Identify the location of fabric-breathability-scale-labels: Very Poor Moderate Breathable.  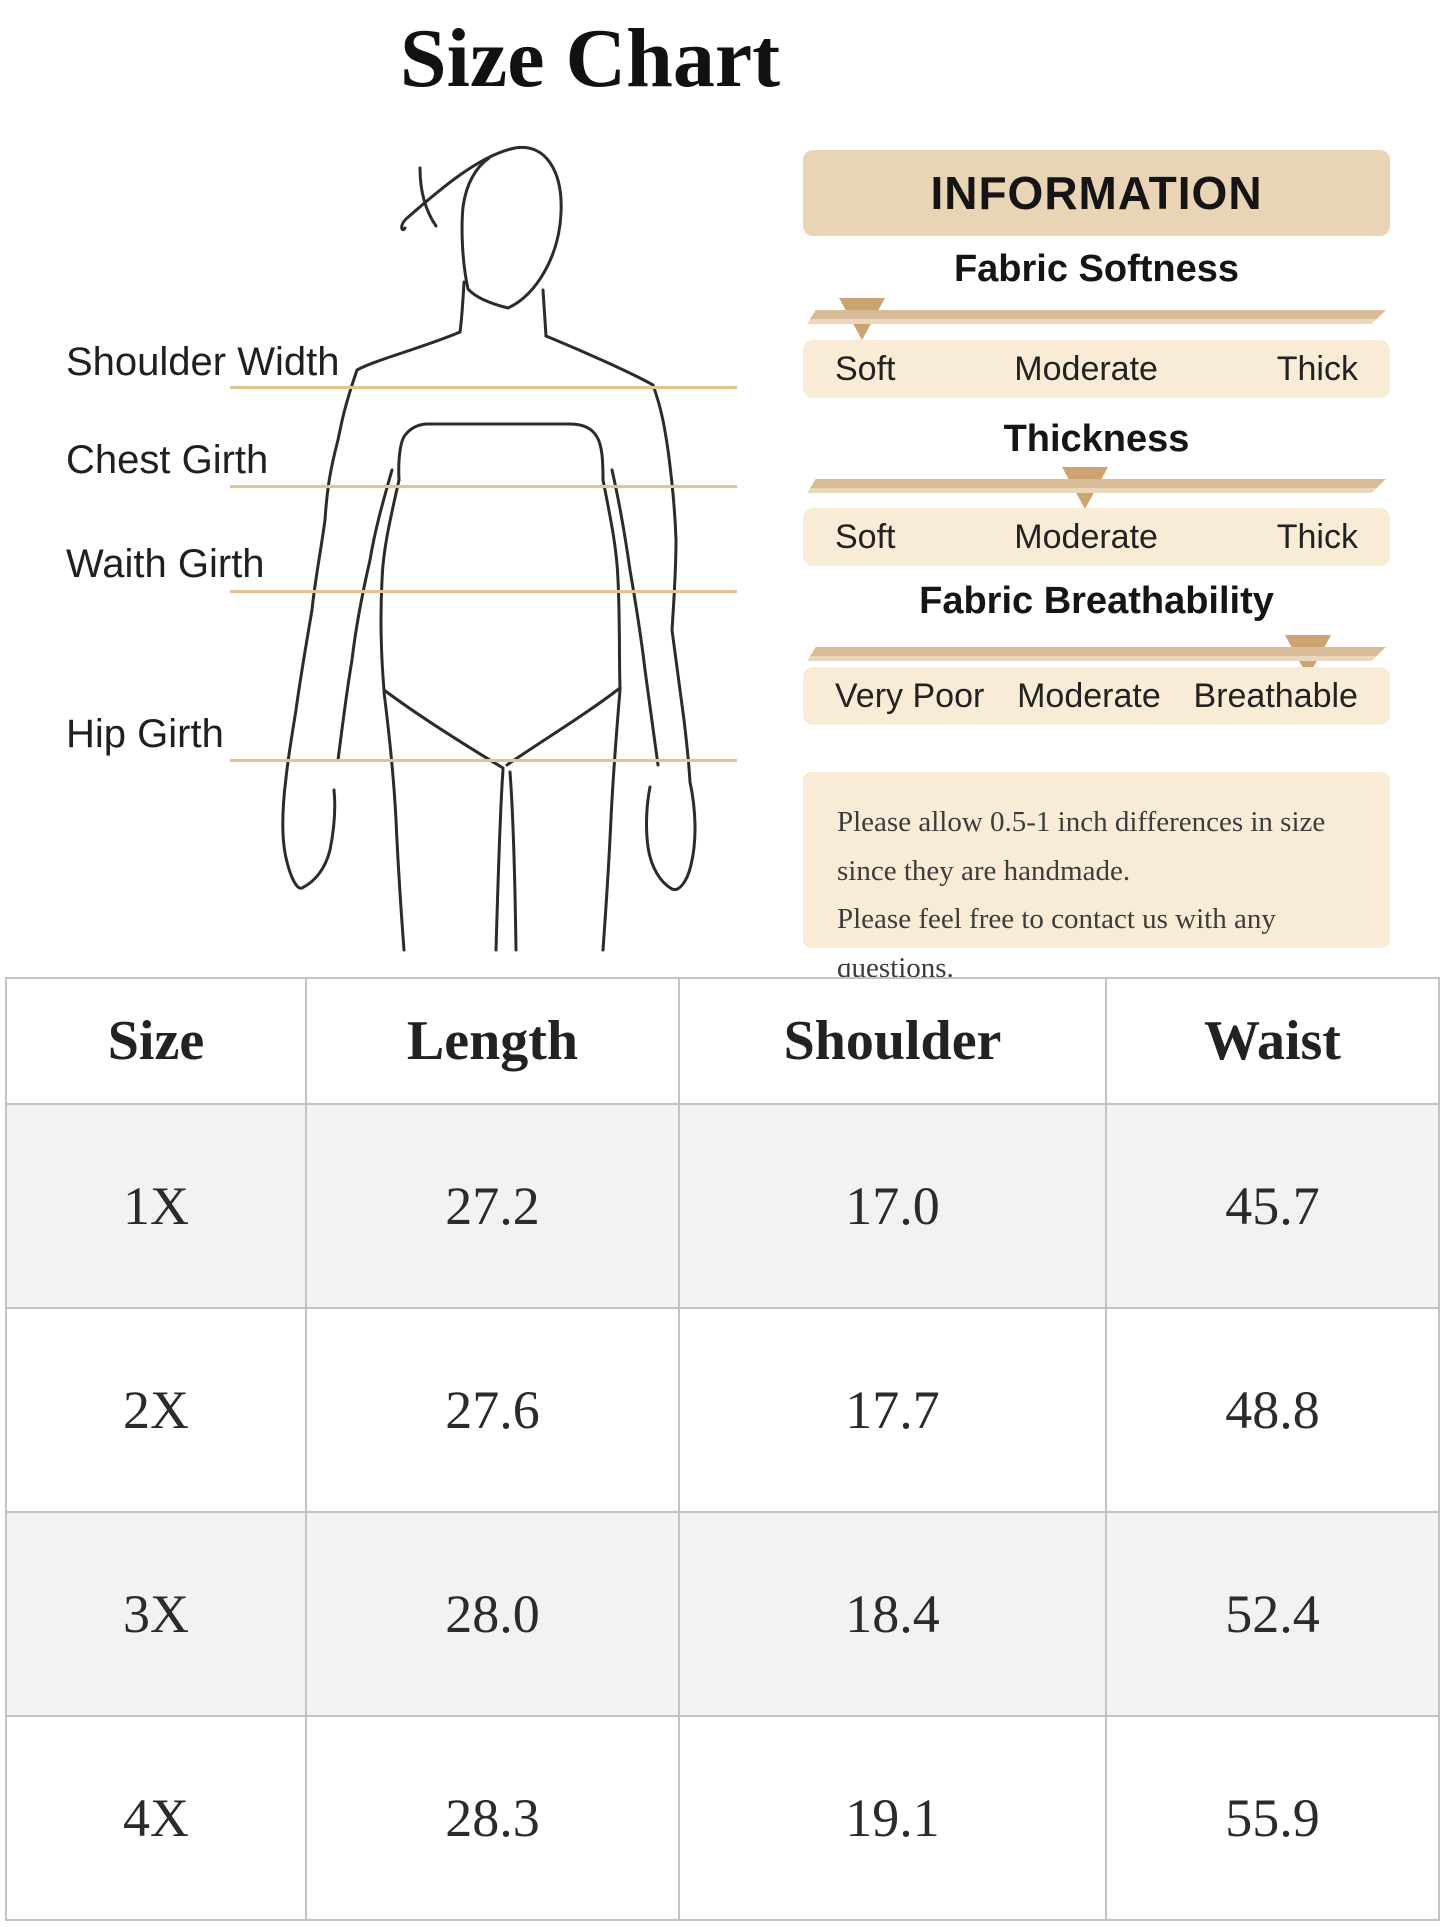
(1096, 696).